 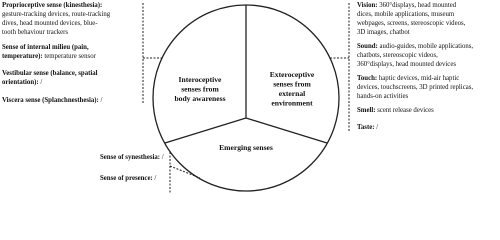 I want to click on sense-name: Sense of synesthesia:, so click(x=130, y=157).